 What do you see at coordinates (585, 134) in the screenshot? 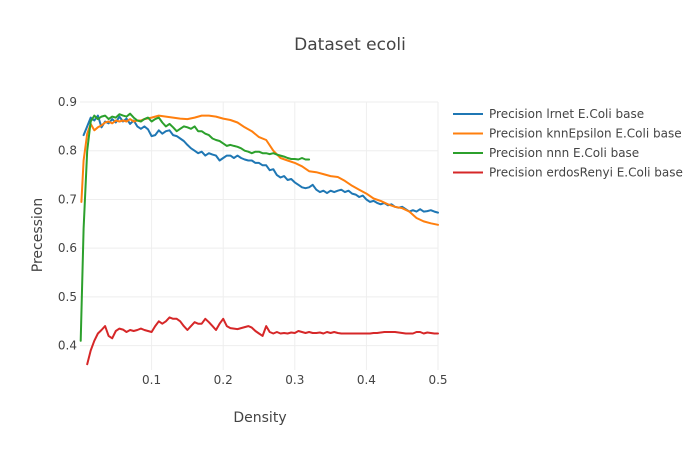
I see `legend-label-2: Precision knnEpsilon E.Coli base` at bounding box center [585, 134].